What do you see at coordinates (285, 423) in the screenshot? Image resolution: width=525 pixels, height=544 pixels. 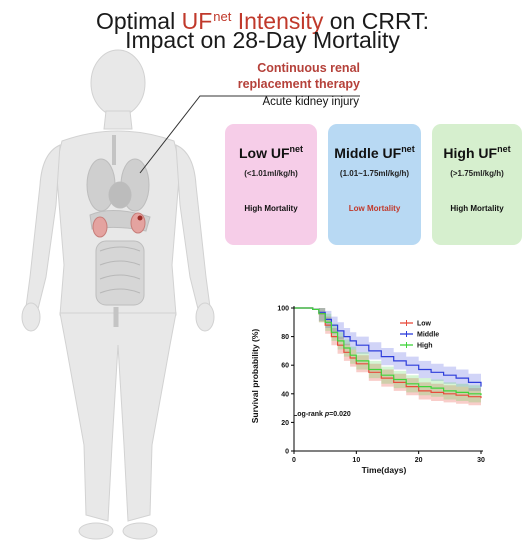 I see `y-tick-label: 20` at bounding box center [285, 423].